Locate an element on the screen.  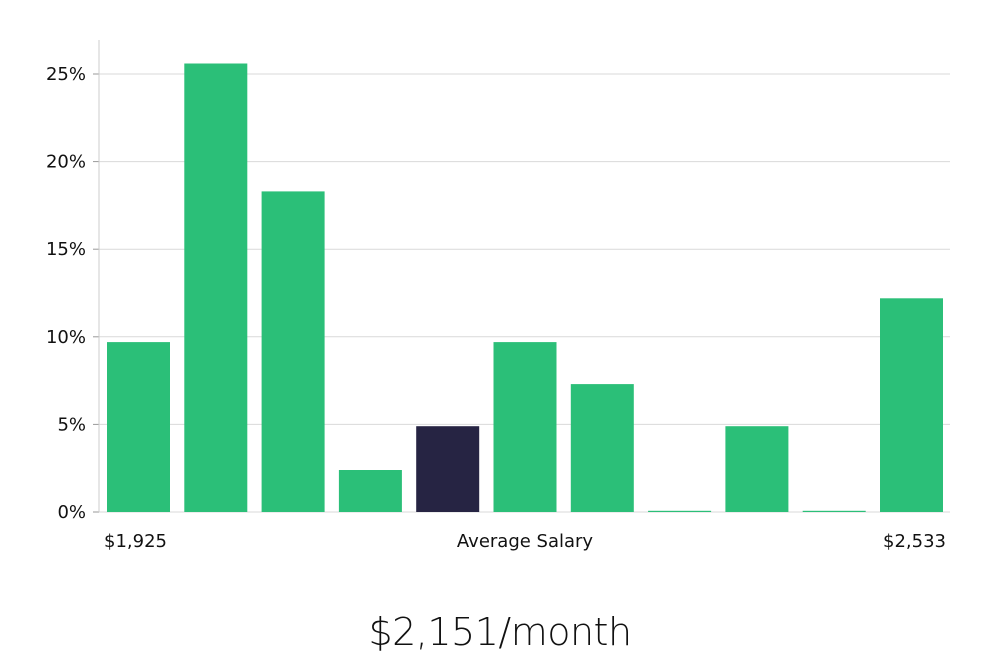
average-salary-headline: $2,151/month is located at coordinates (500, 632).